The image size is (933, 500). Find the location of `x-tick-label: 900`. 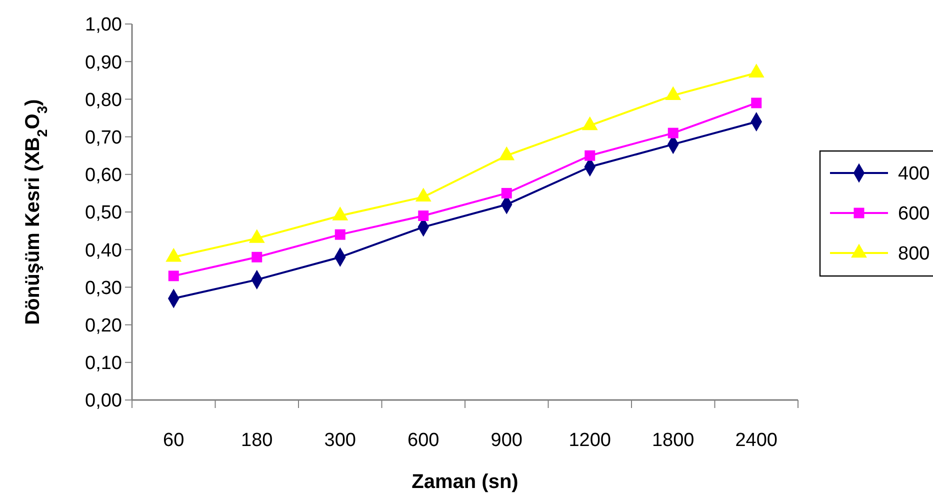

x-tick-label: 900 is located at coordinates (506, 440).